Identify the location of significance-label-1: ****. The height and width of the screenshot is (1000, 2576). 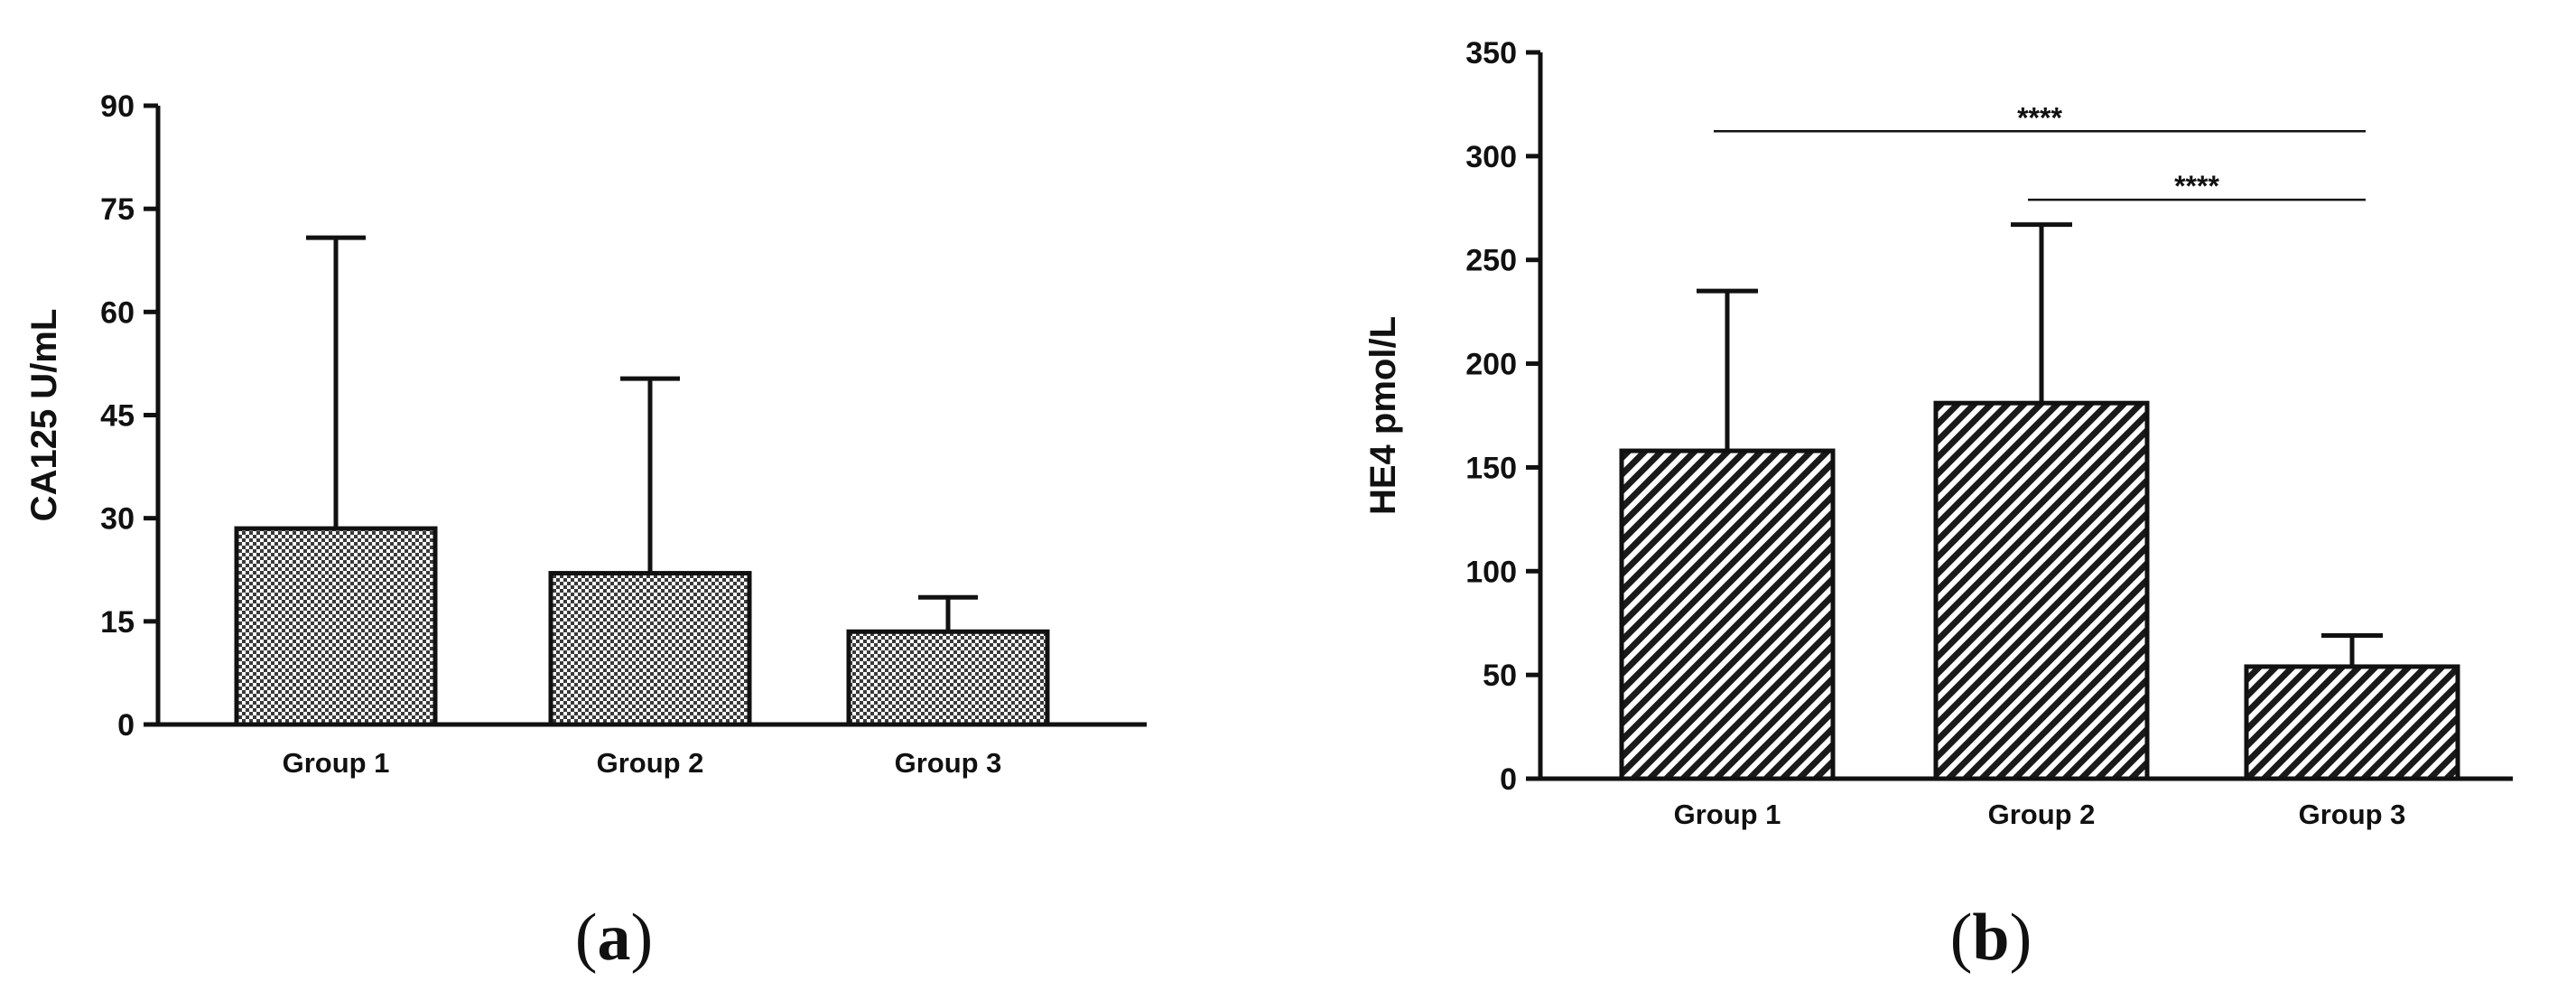
(2039, 117).